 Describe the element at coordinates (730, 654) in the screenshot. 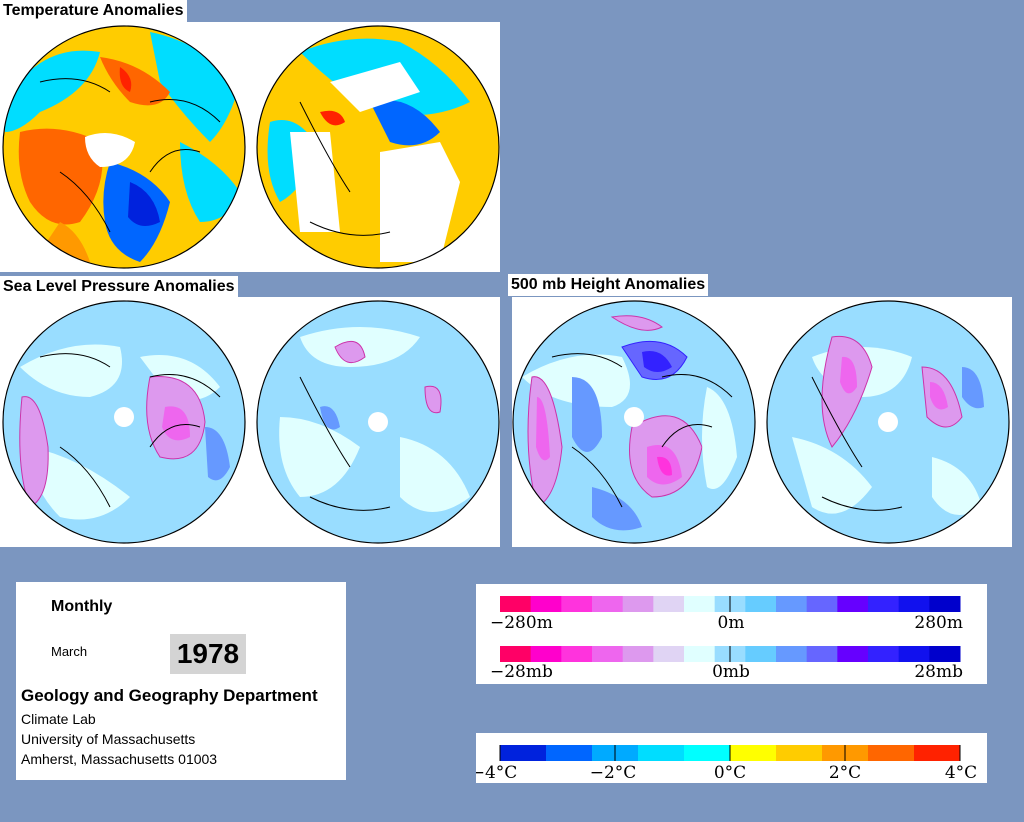

I see `pressure-color-bar` at that location.